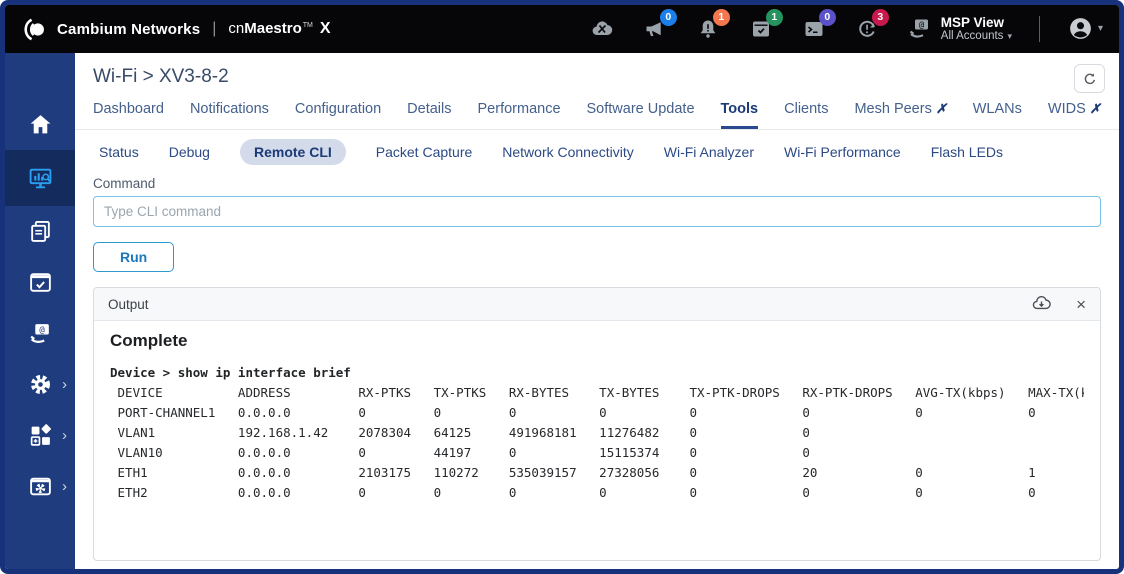 This screenshot has height=574, width=1124. Describe the element at coordinates (1009, 36) in the screenshot. I see `msp-caret-icon: ▾` at that location.